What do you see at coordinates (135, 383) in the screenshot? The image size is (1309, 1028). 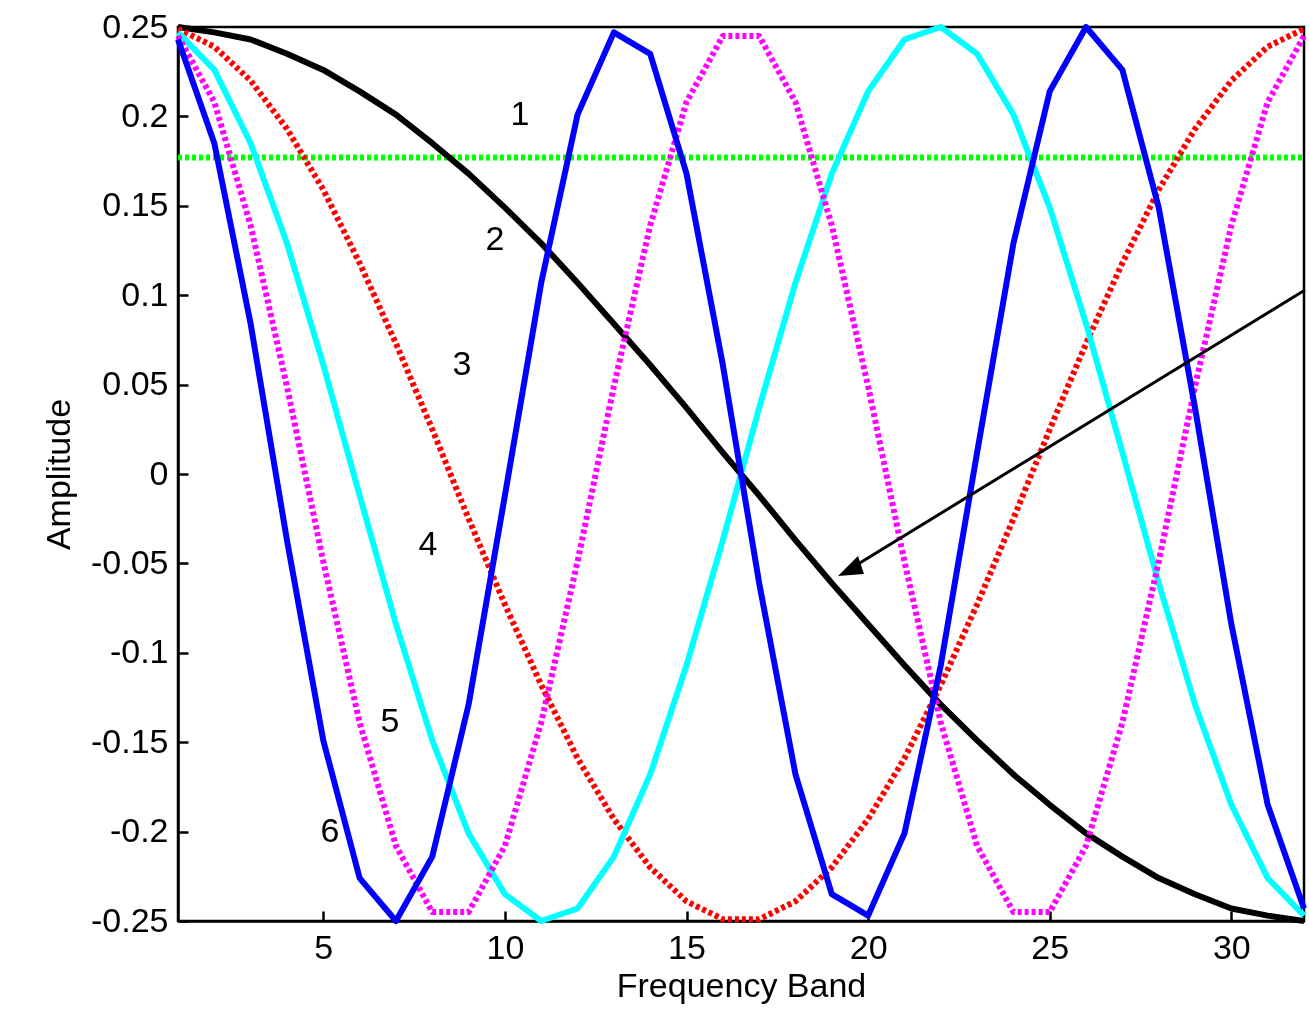 I see `y-tick-label: 0.05` at bounding box center [135, 383].